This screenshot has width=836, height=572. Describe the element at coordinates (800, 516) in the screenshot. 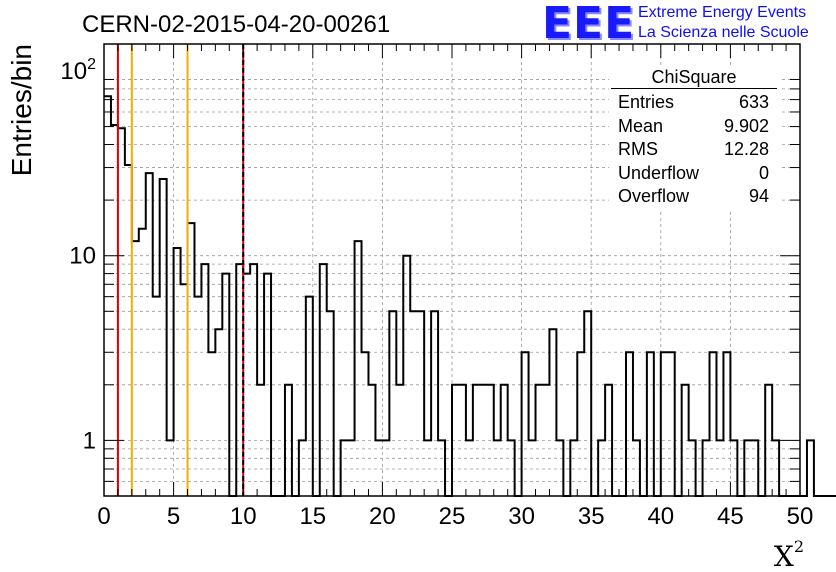

I see `x-tick-label: 50` at that location.